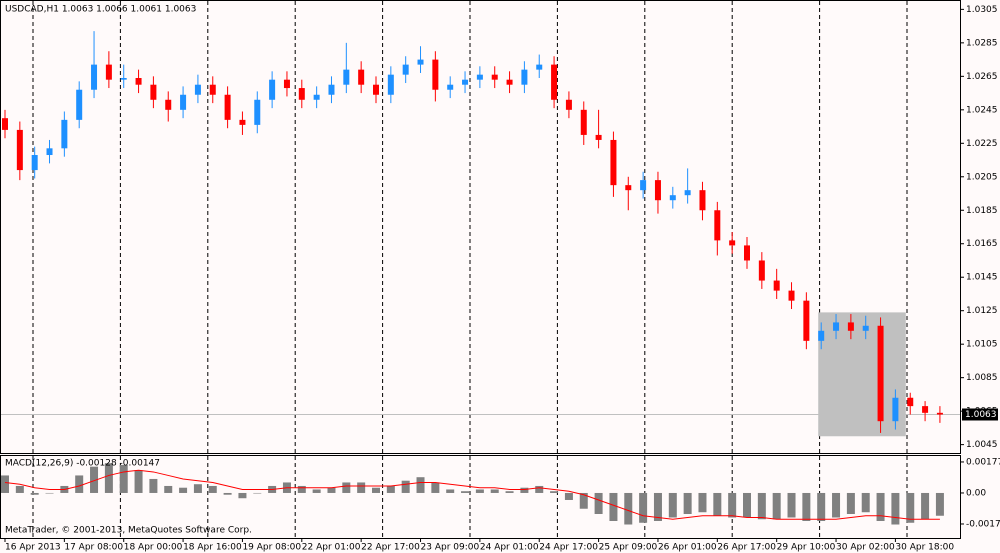 Image resolution: width=1000 pixels, height=553 pixels. Describe the element at coordinates (687, 548) in the screenshot. I see `x-tick-label: 26 Apr 01:00` at that location.